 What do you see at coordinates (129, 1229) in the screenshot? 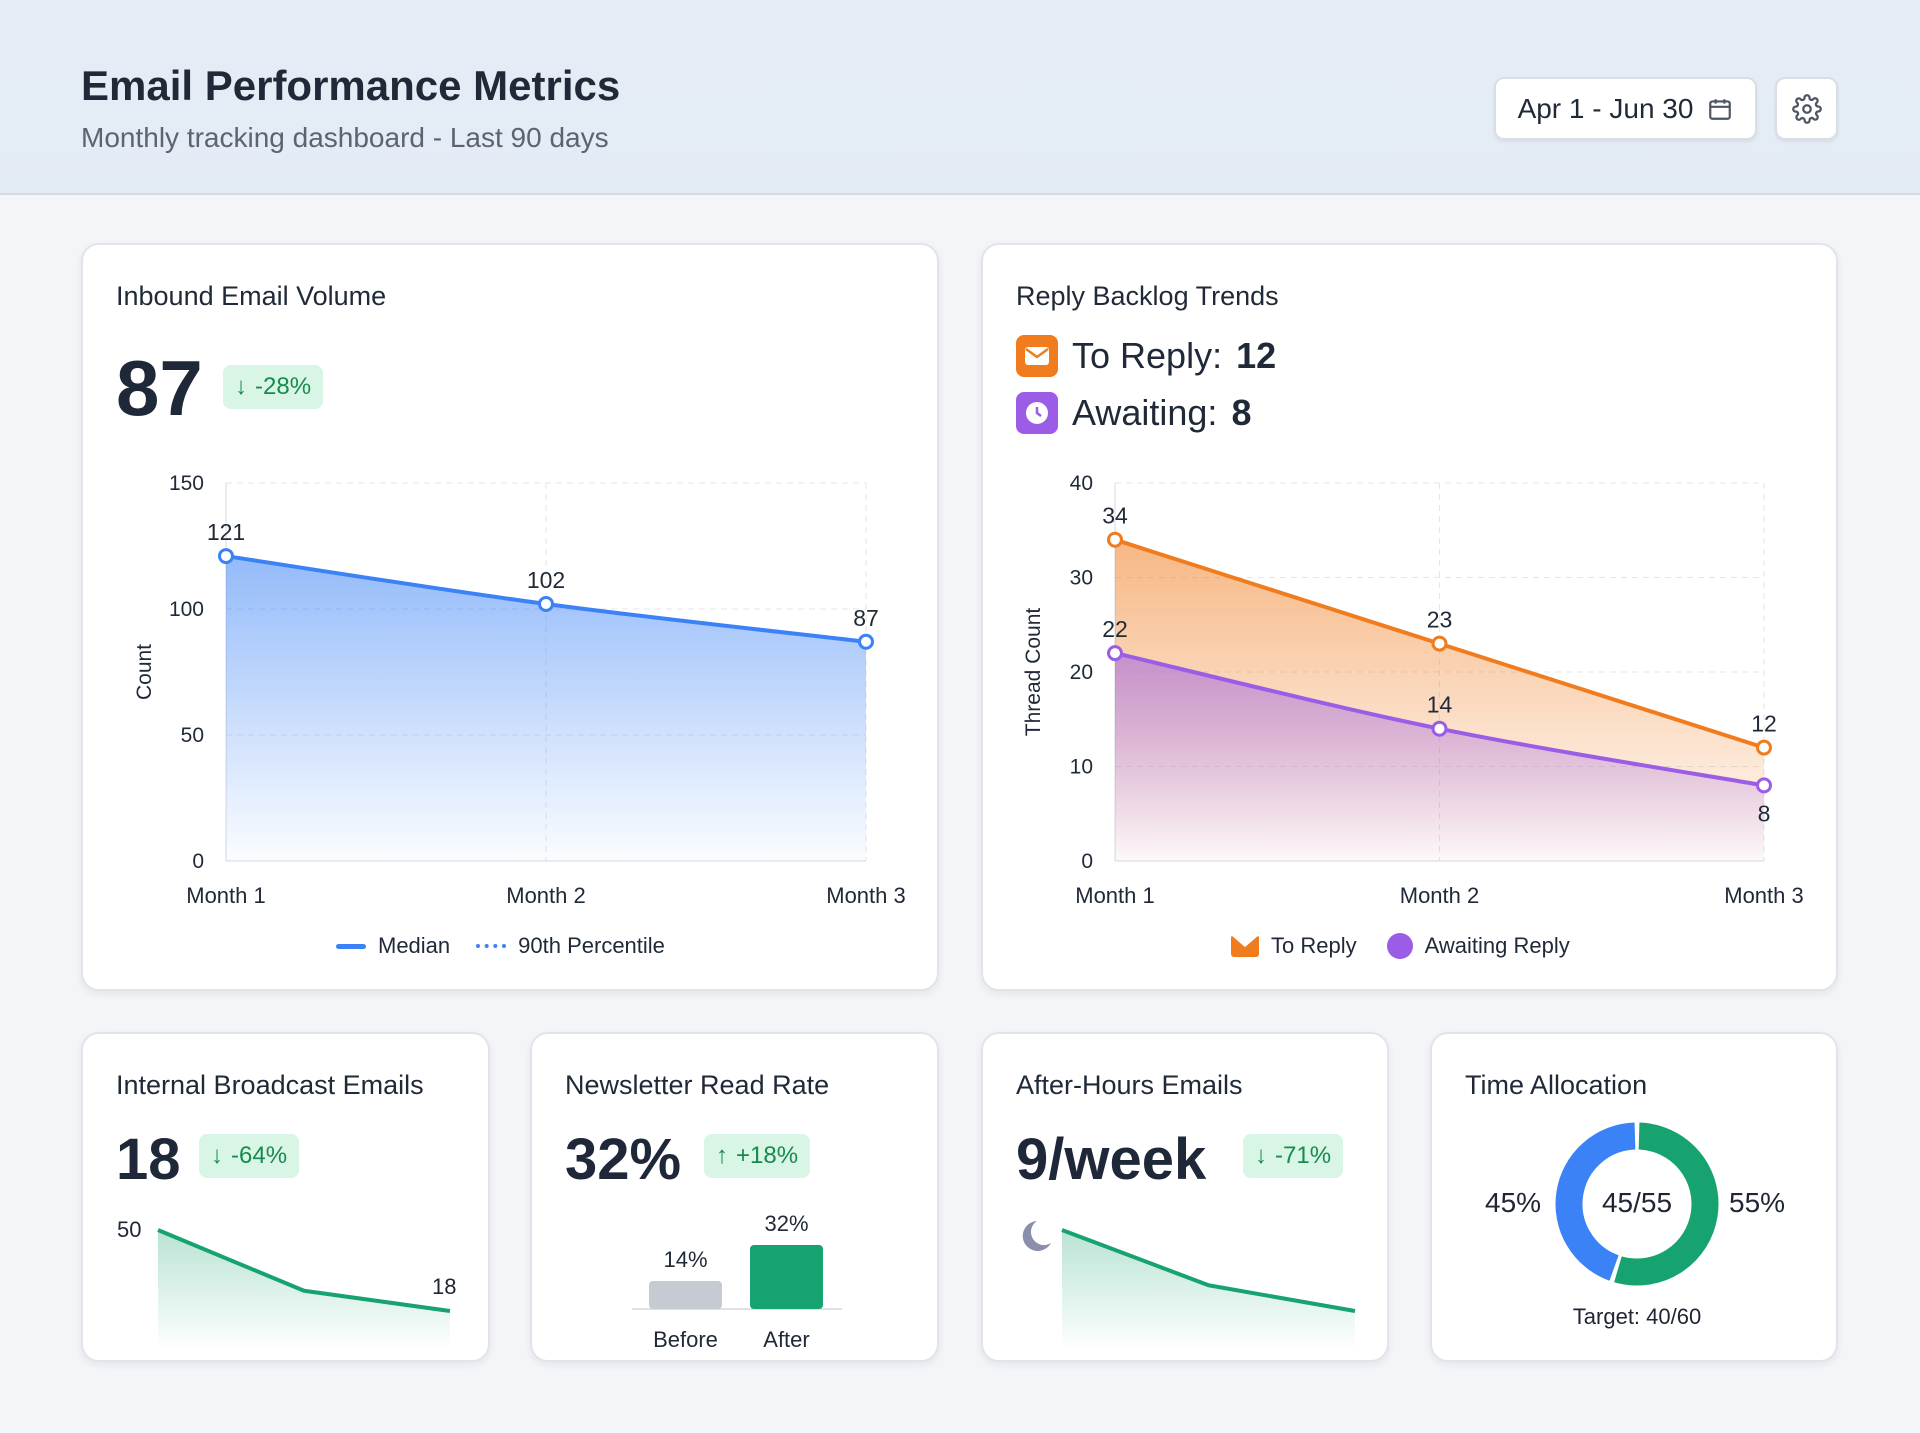
I see `sparkline-start-label: 50` at bounding box center [129, 1229].